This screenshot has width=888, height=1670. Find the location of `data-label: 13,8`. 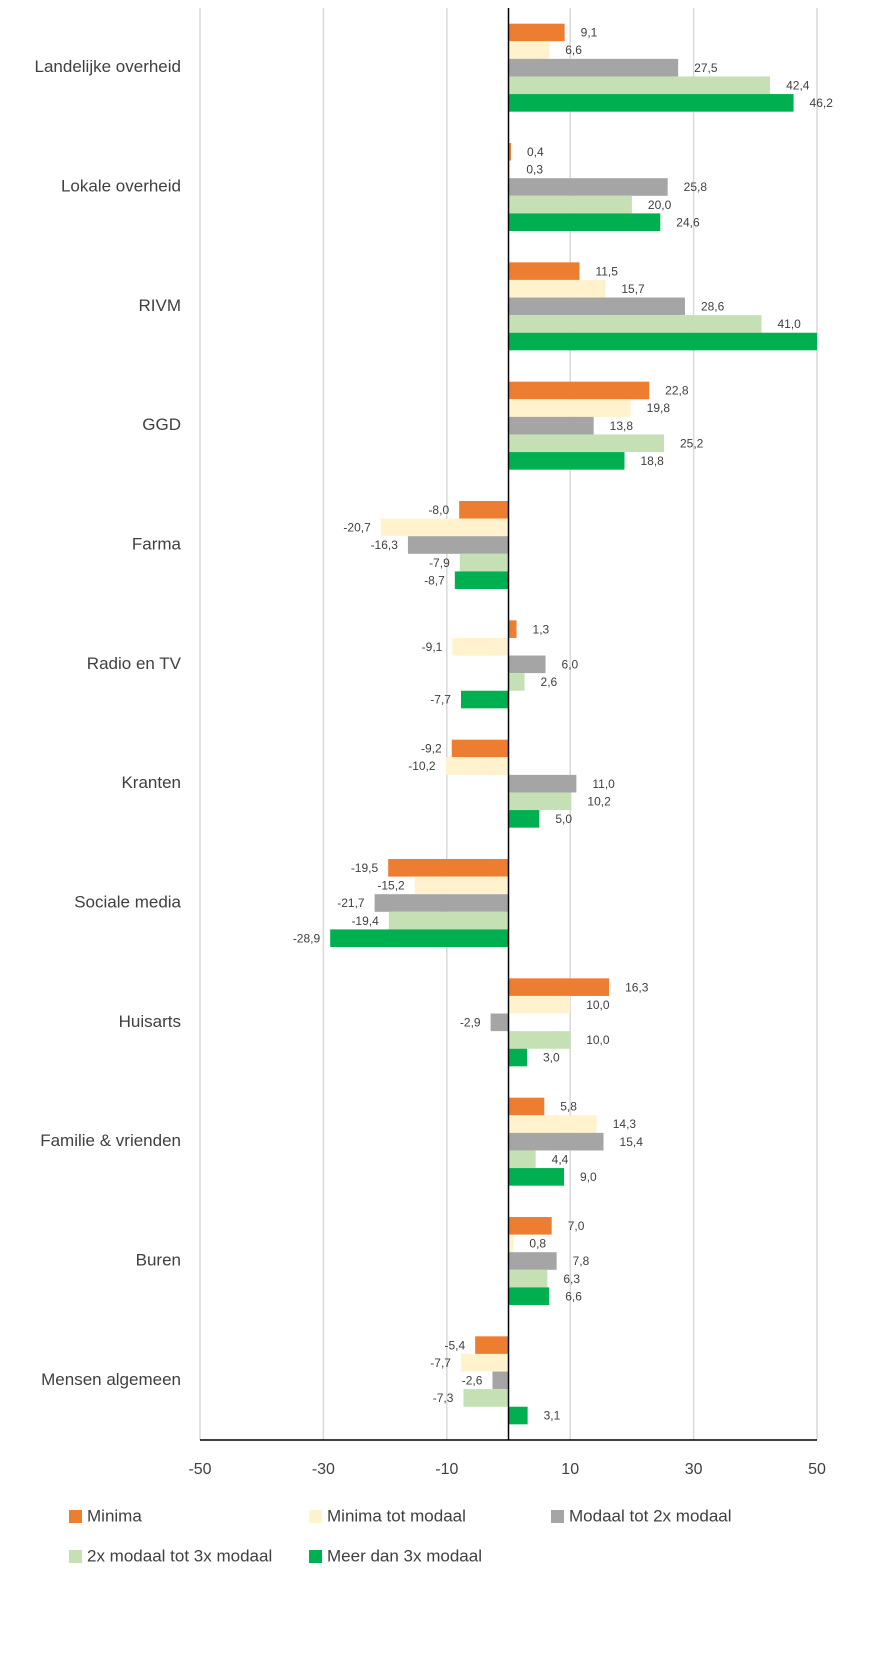

data-label: 13,8 is located at coordinates (622, 426).